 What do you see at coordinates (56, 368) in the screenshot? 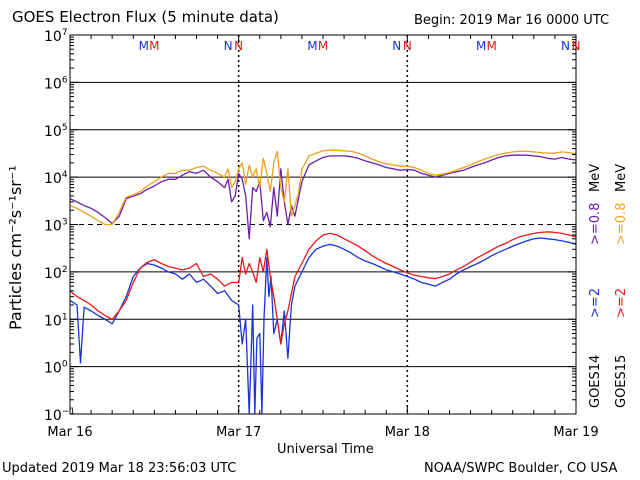
I see `y-tick-label: 10⁰` at bounding box center [56, 368].